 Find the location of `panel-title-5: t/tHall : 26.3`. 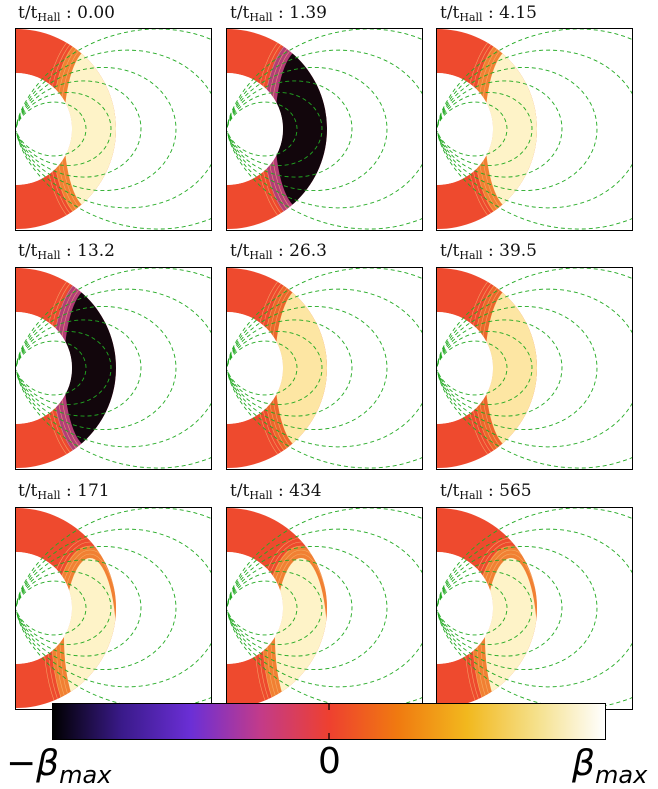

panel-title-5: t/tHall : 26.3 is located at coordinates (278, 251).